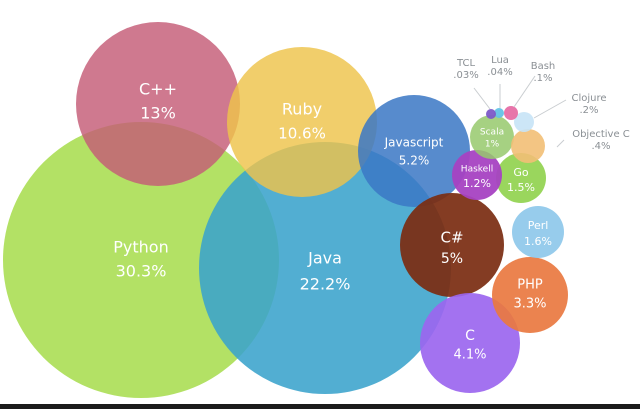 The width and height of the screenshot is (640, 409). Describe the element at coordinates (560, 143) in the screenshot. I see `leader-line-objective-c` at that location.